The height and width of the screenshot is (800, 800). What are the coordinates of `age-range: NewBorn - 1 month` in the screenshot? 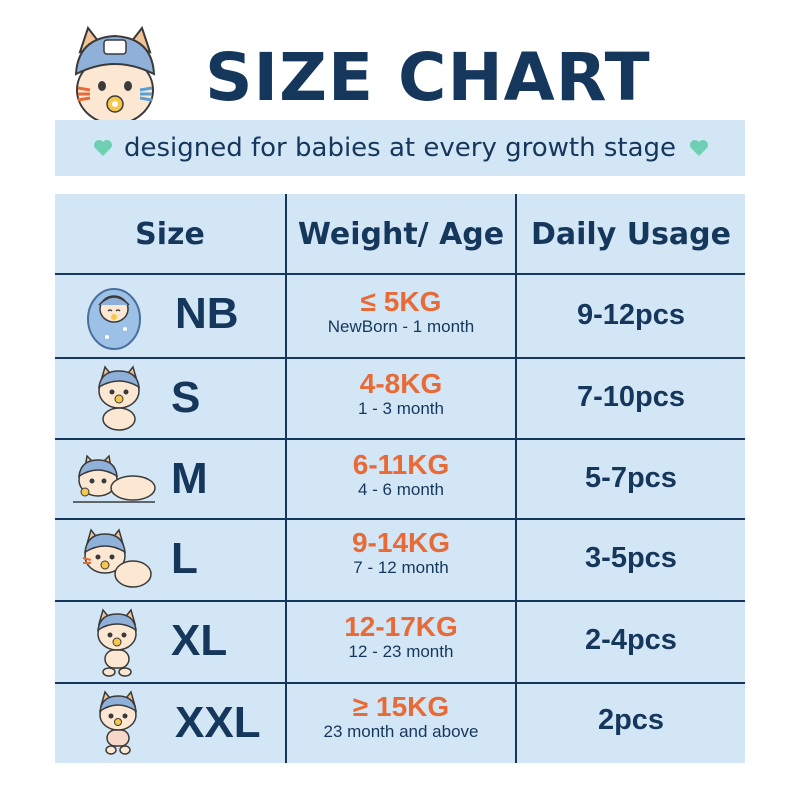 It's located at (401, 326).